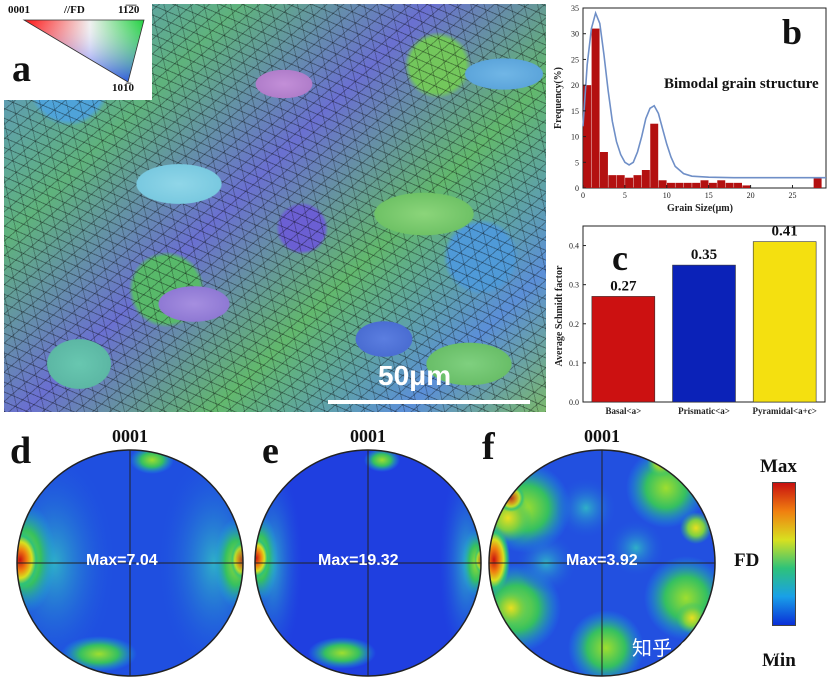  Describe the element at coordinates (21, 69) in the screenshot. I see `panel-letter-a: a` at that location.